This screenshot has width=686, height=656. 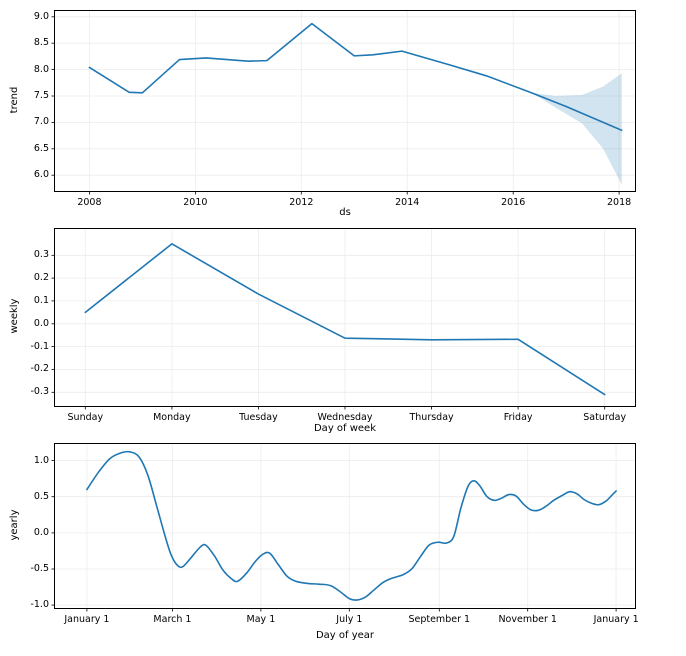 What do you see at coordinates (39, 392) in the screenshot?
I see `weekly-y-tick-label: -0.3` at bounding box center [39, 392].